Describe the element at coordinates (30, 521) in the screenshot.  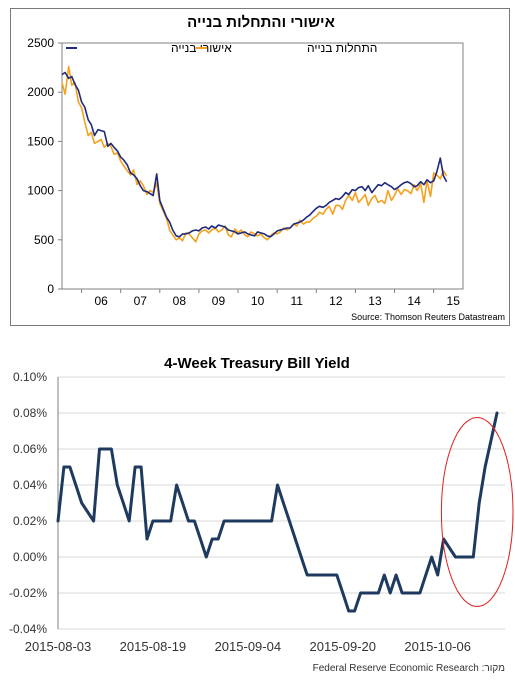
I see `y-tick-label: 0.02%` at that location.